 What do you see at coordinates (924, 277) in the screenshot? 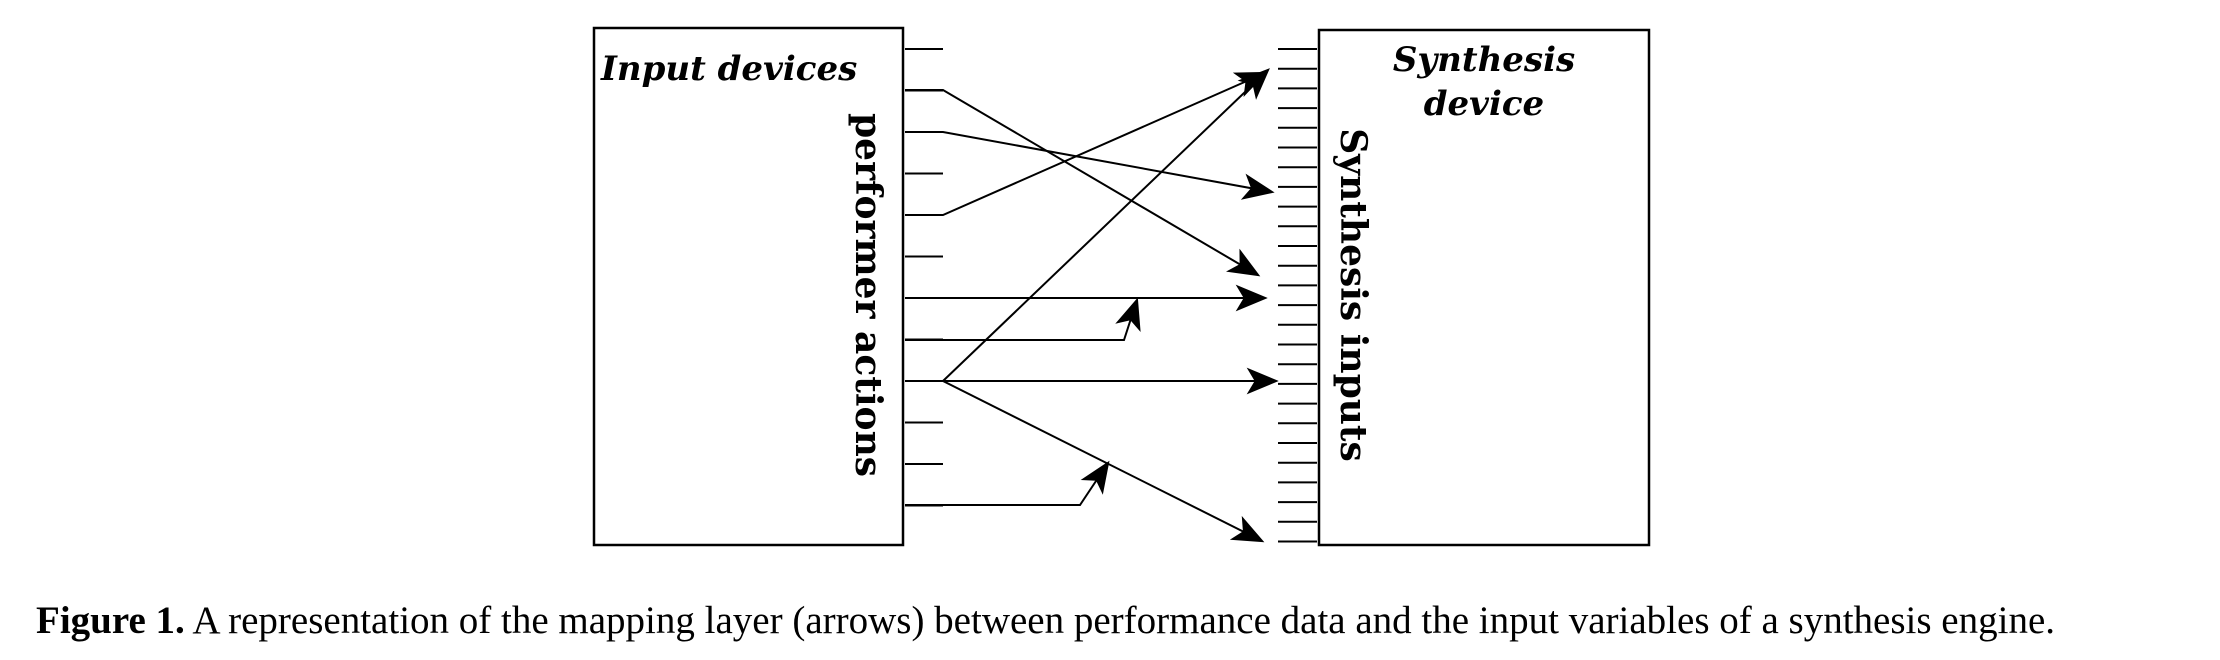
I see `performer-action-ticks` at bounding box center [924, 277].